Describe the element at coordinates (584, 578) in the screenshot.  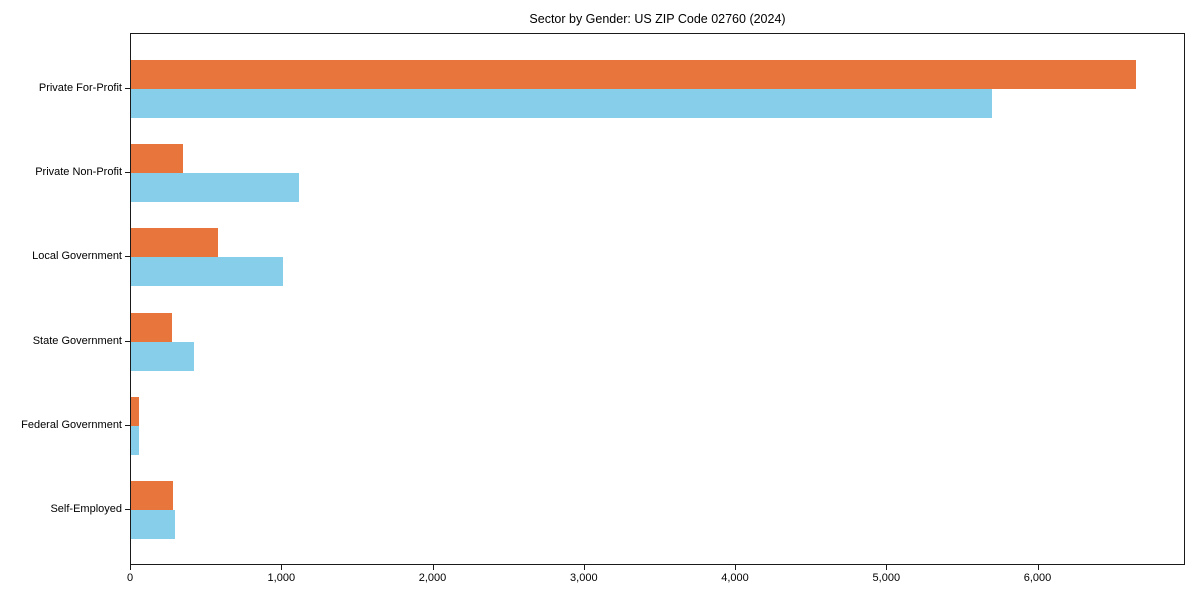
I see `x-tick-label: 3,000` at that location.